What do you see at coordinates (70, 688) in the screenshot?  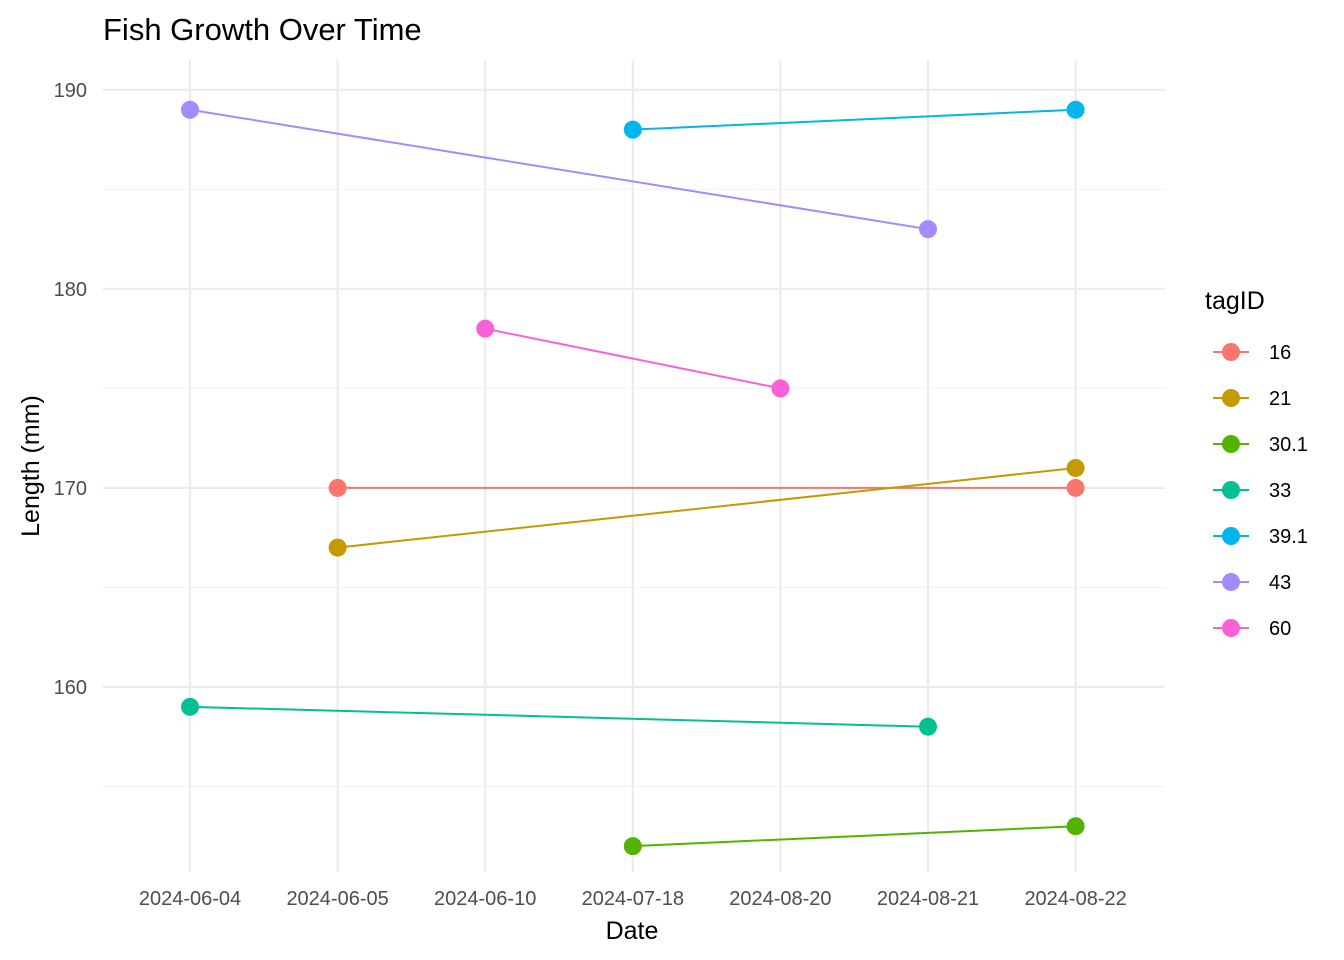 I see `y-tick-label: 160` at bounding box center [70, 688].